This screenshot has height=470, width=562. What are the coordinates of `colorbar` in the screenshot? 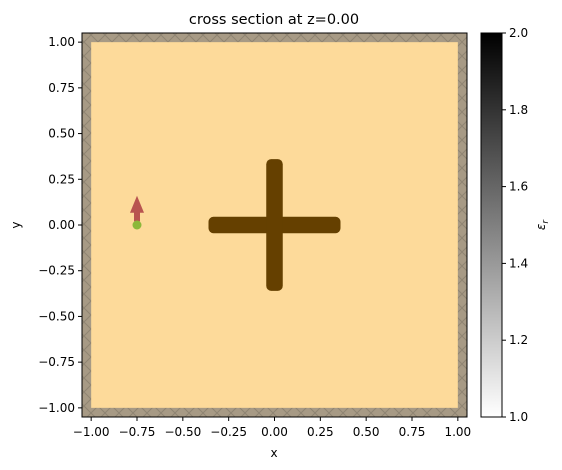 It's located at (491, 225).